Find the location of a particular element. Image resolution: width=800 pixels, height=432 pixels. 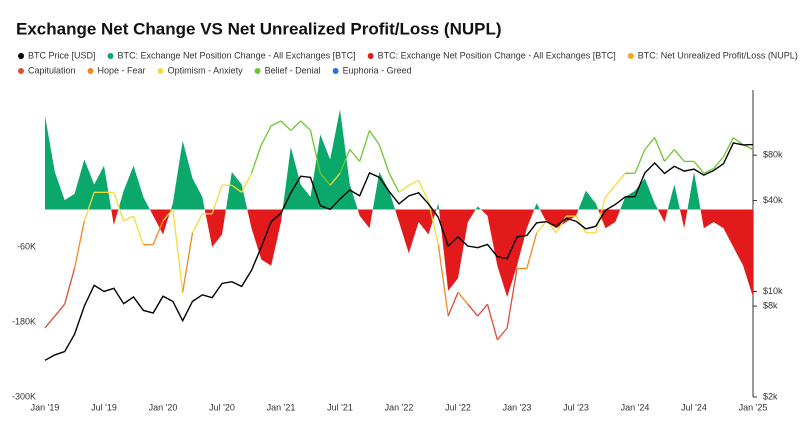

y-tick-label: -300K is located at coordinates (24, 396).